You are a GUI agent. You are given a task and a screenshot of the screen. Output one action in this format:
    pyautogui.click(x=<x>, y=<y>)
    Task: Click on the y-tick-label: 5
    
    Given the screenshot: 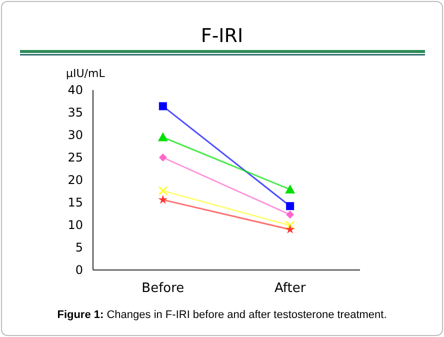 What is the action you would take?
    pyautogui.click(x=79, y=247)
    